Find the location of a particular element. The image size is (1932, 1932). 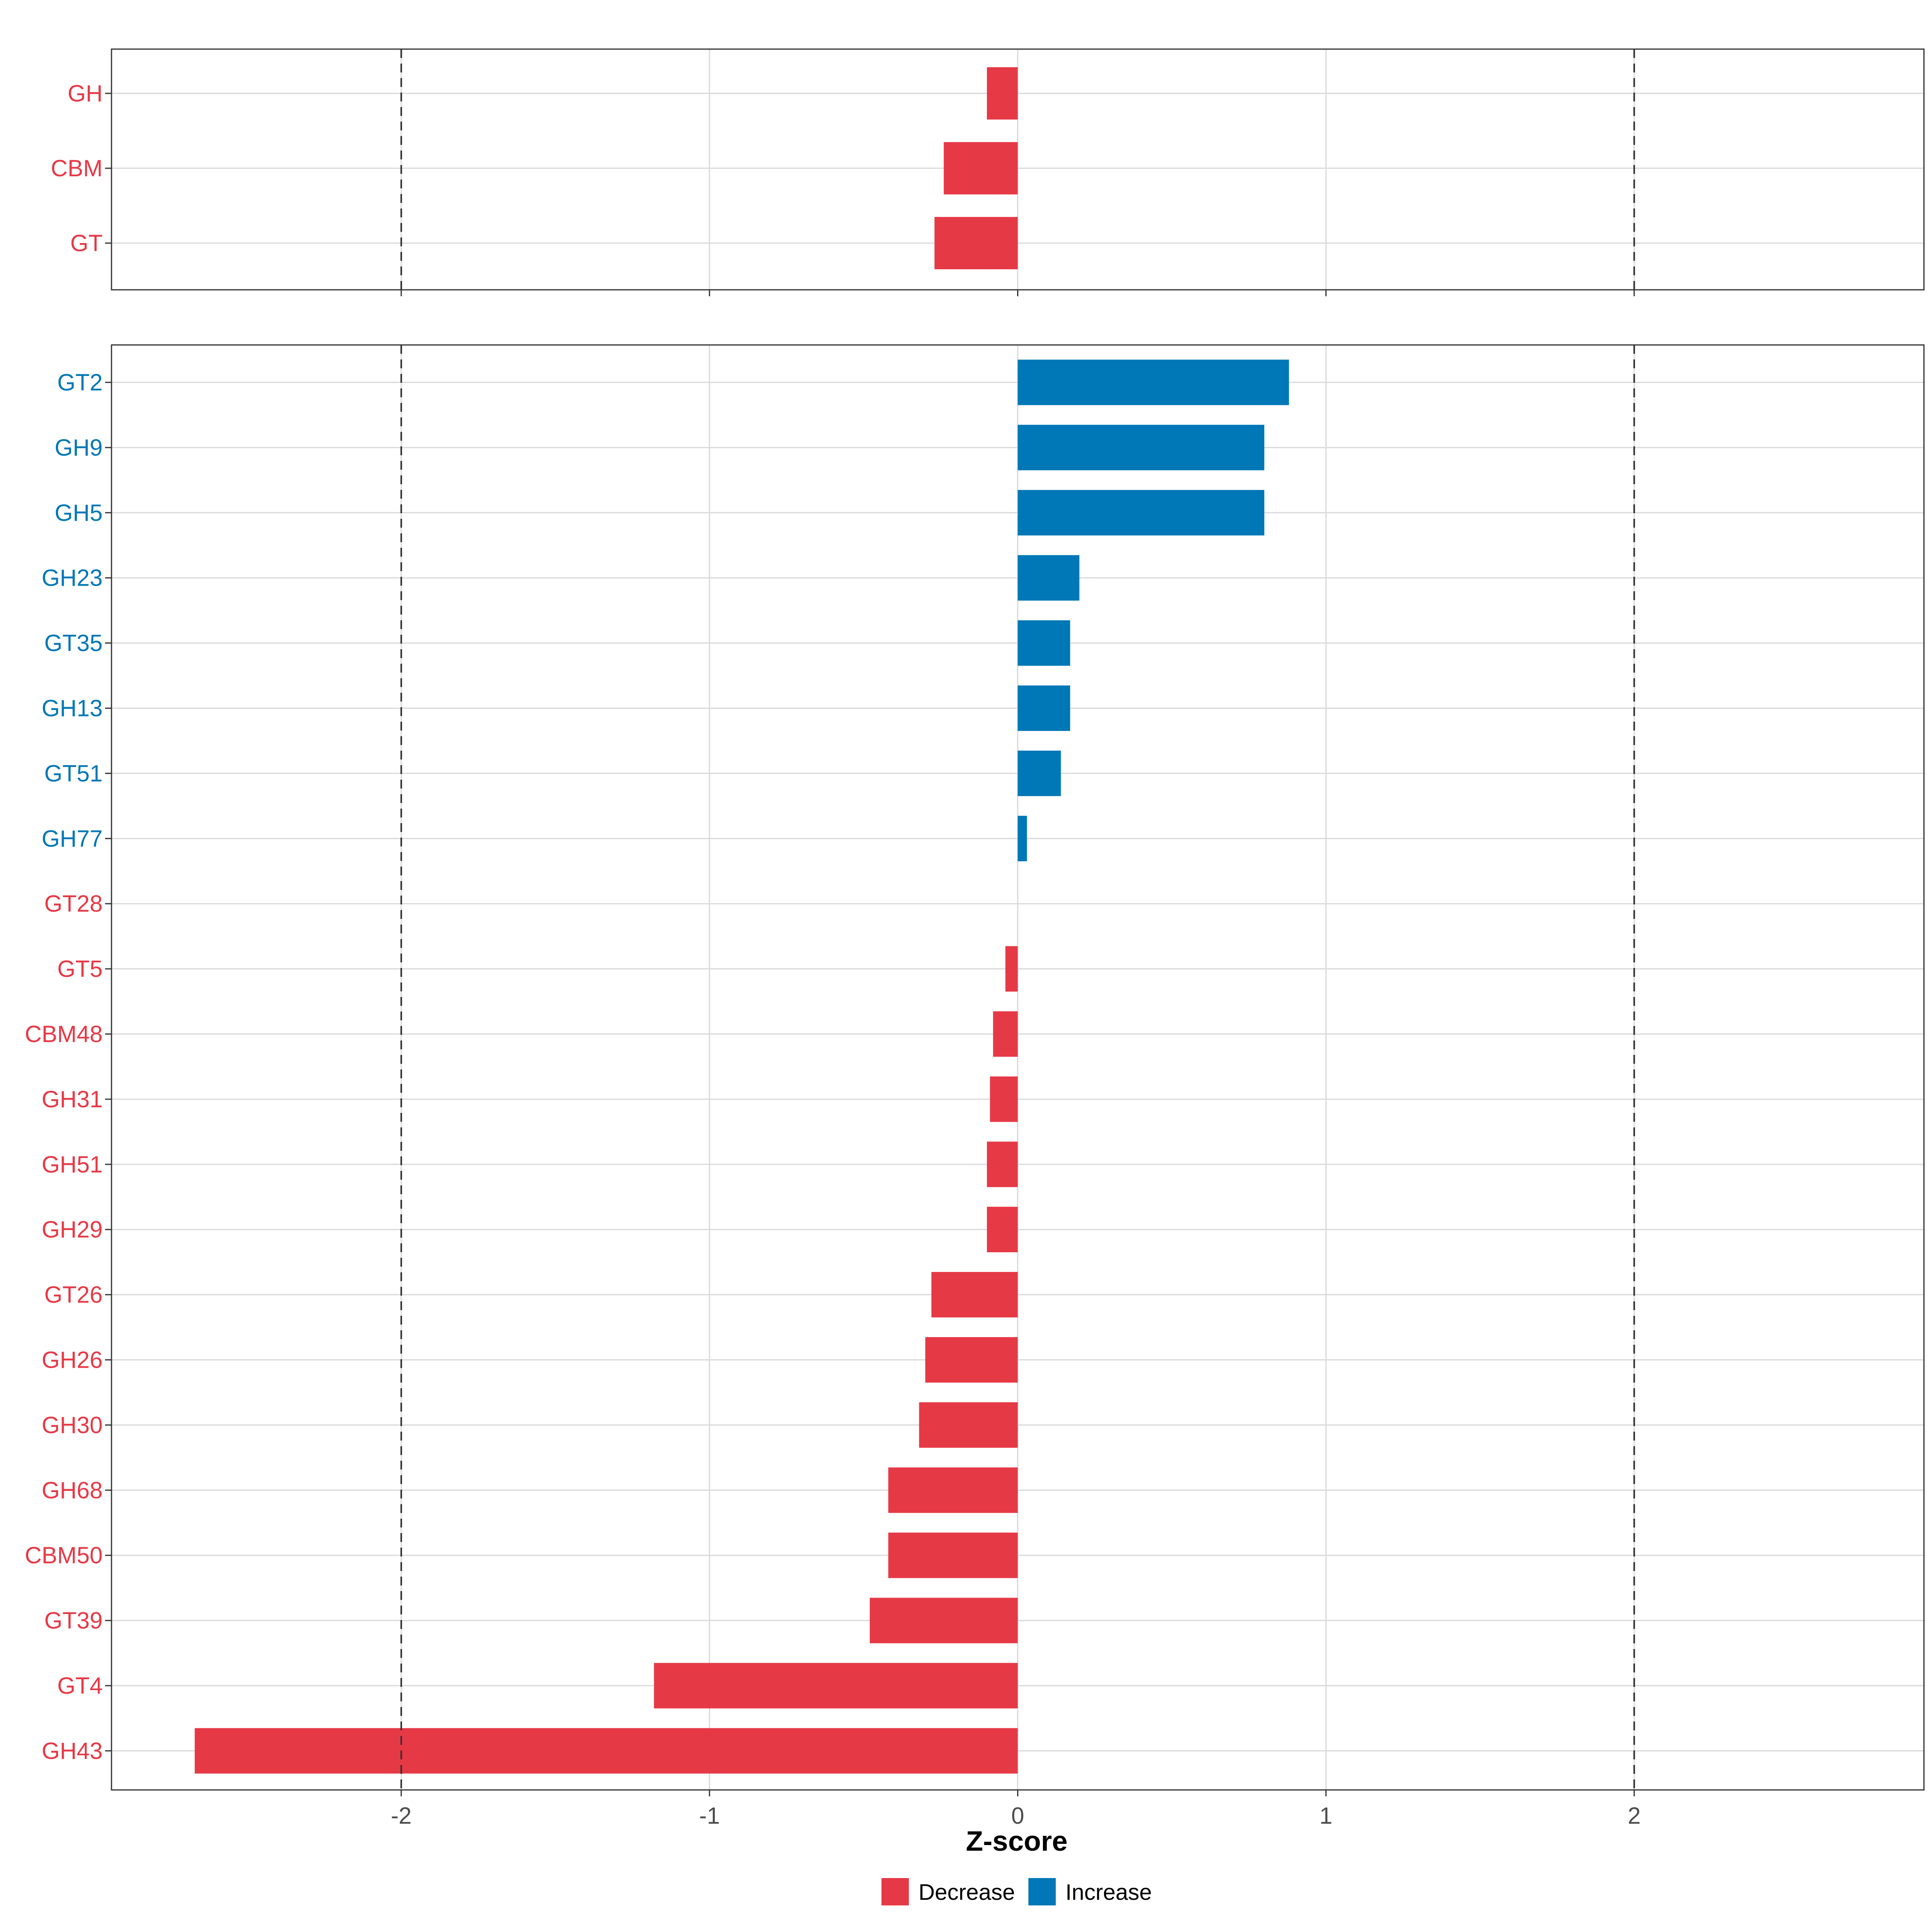

panel-class-level: GH CBM GT is located at coordinates (988, 172).